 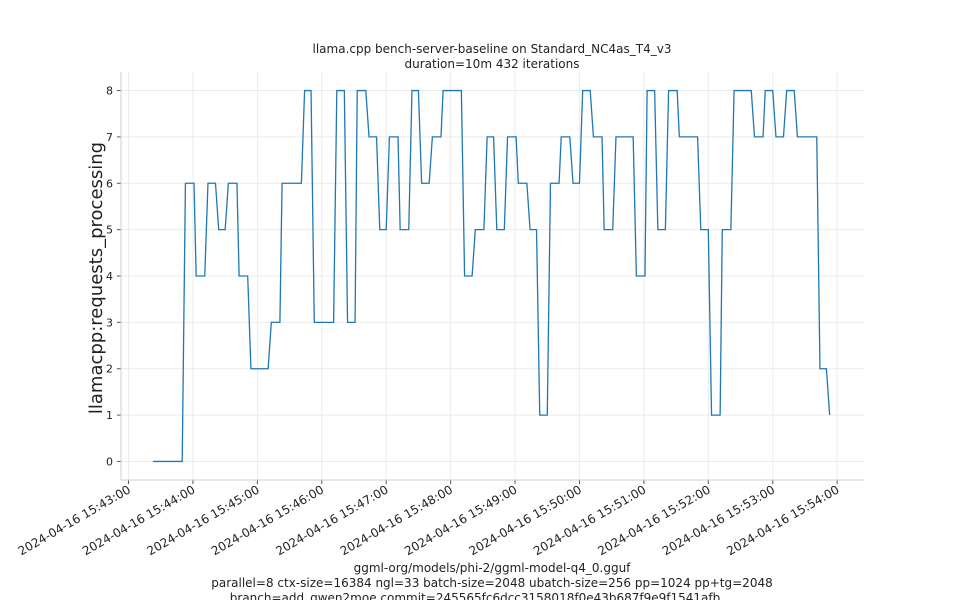 What do you see at coordinates (96, 278) in the screenshot?
I see `y-axis-label: llamacpp:requests_processing` at bounding box center [96, 278].